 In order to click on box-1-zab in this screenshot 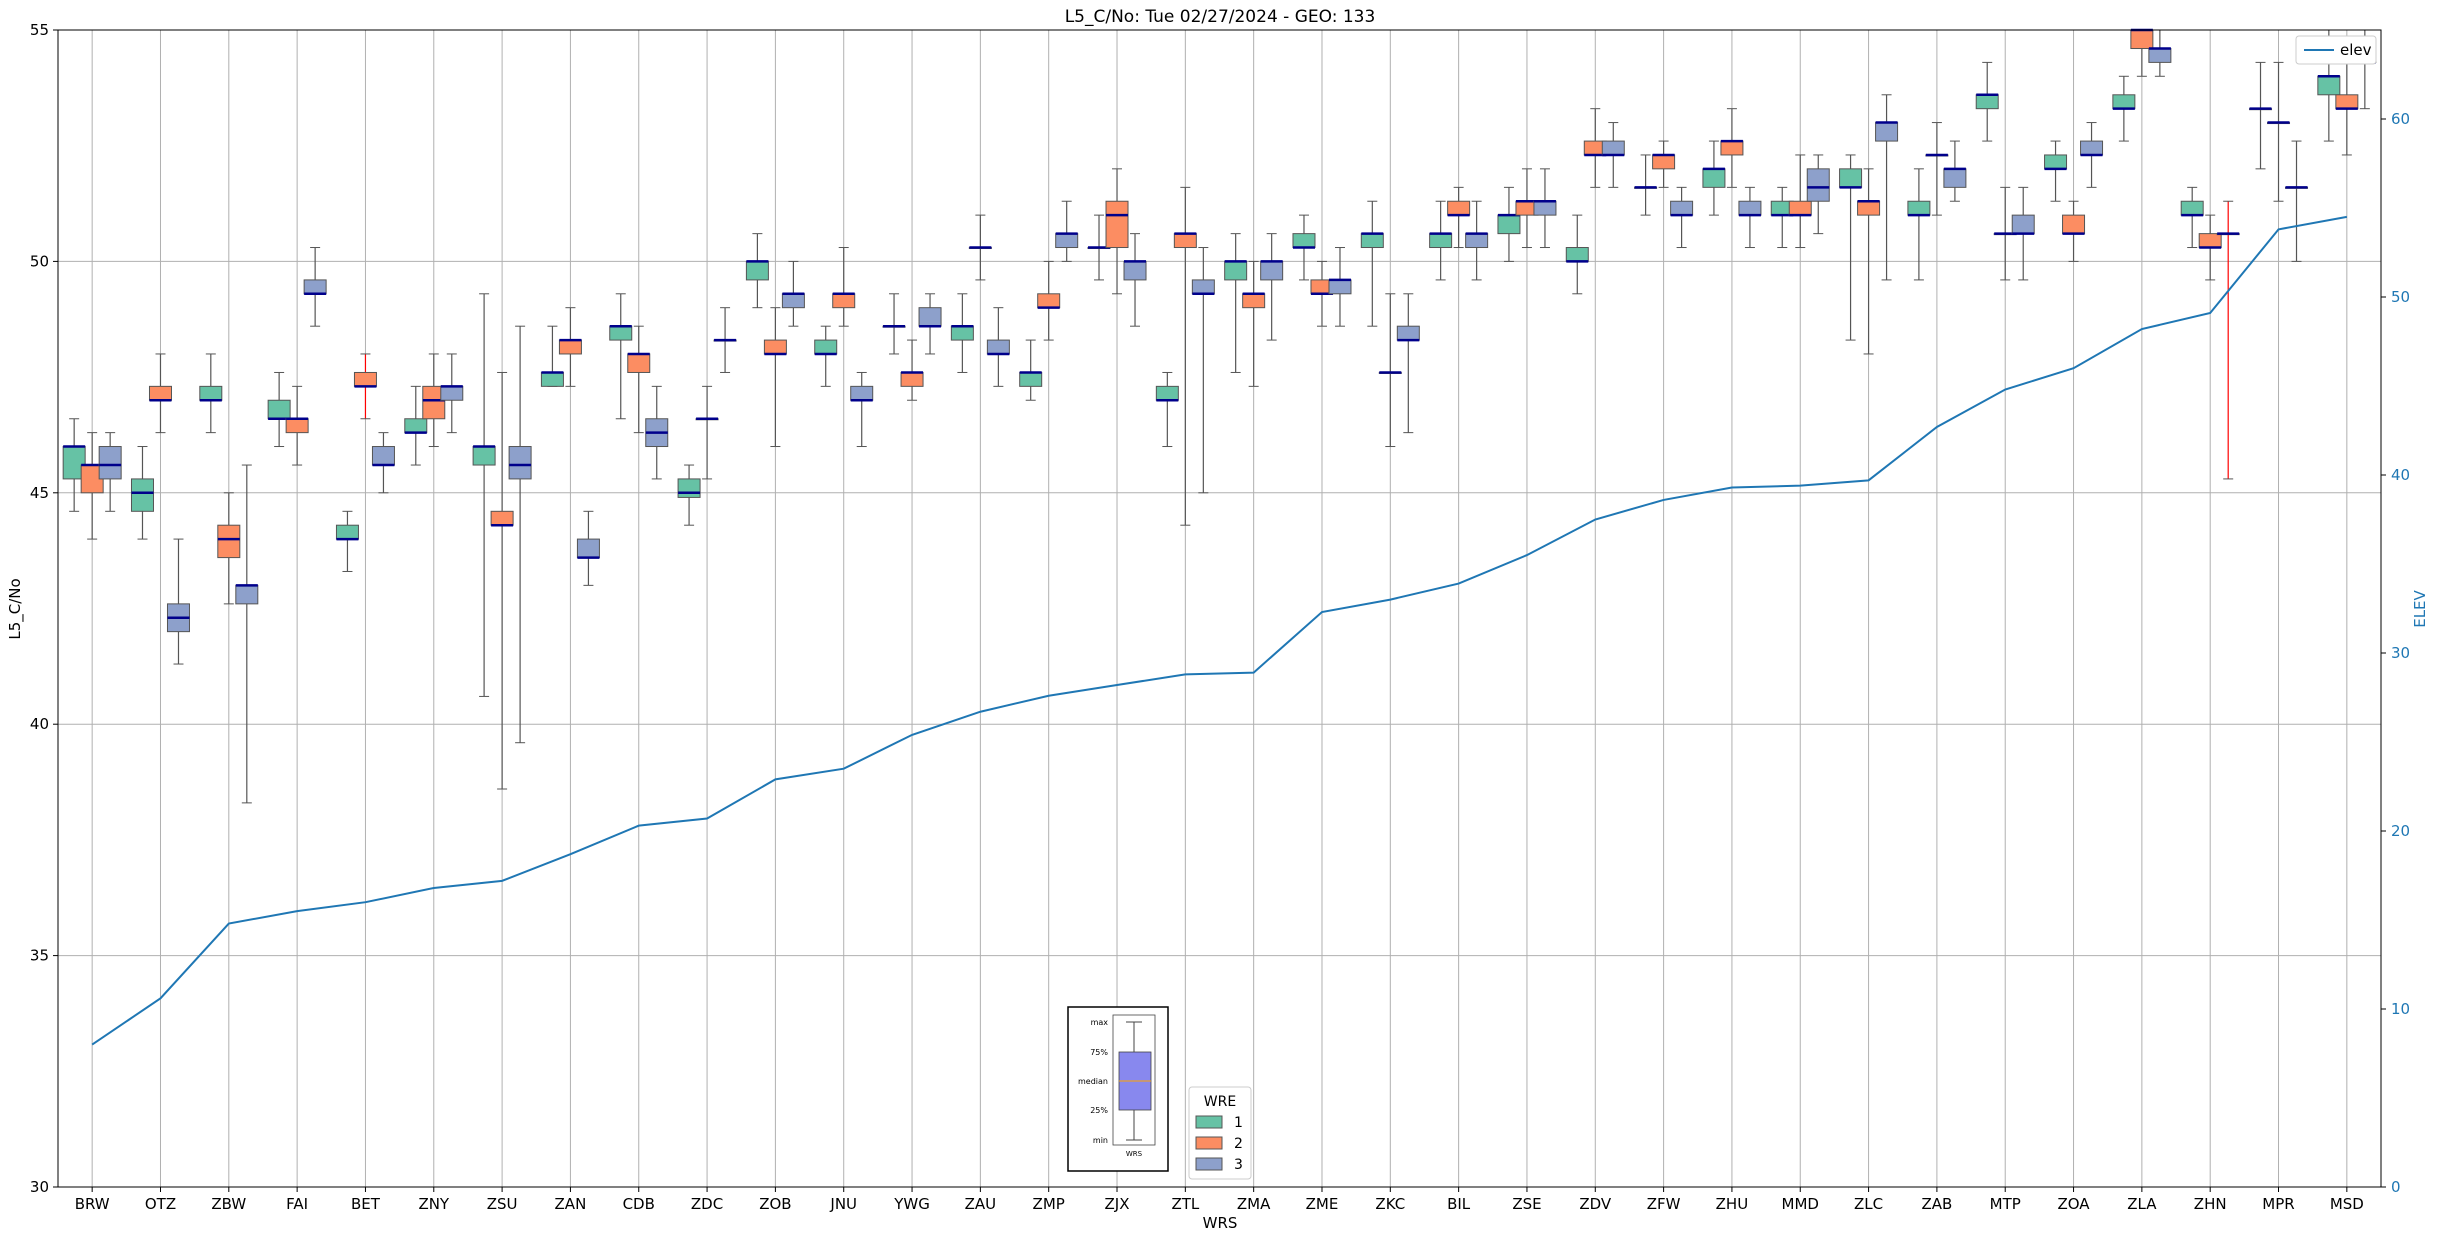, I will do `click(1919, 224)`.